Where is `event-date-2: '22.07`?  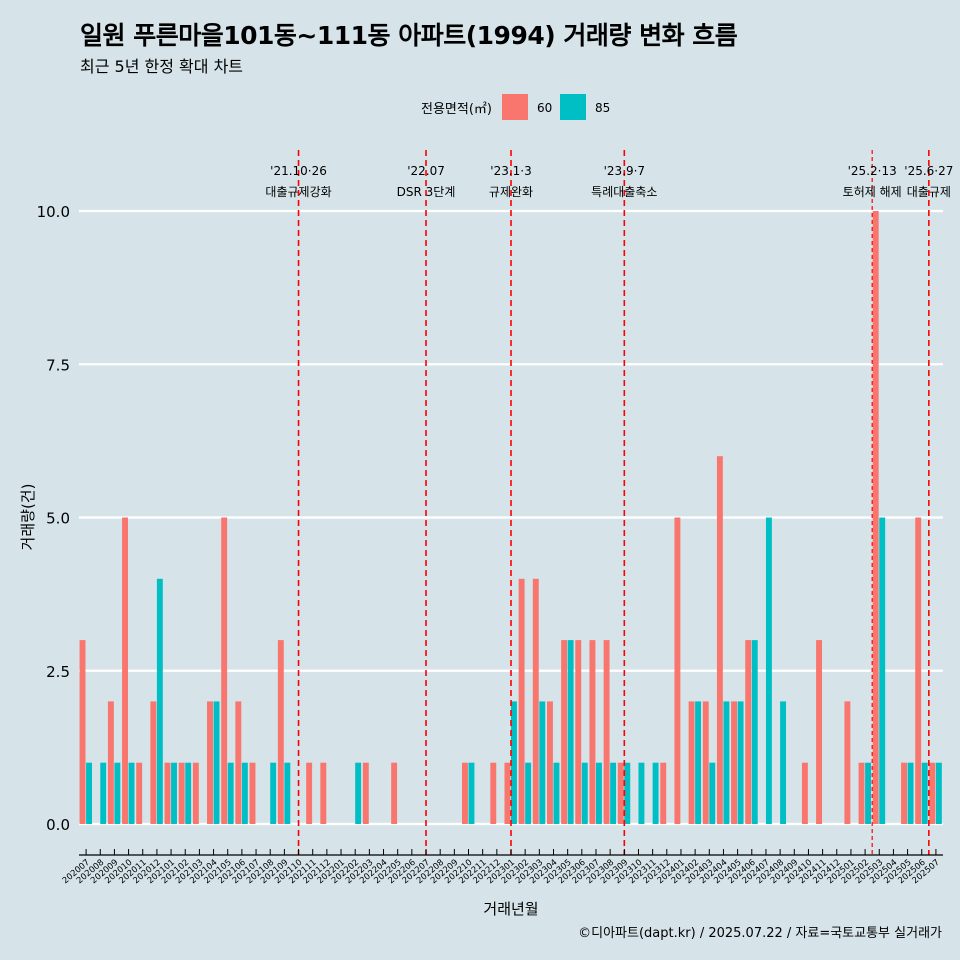 event-date-2: '22.07 is located at coordinates (426, 171).